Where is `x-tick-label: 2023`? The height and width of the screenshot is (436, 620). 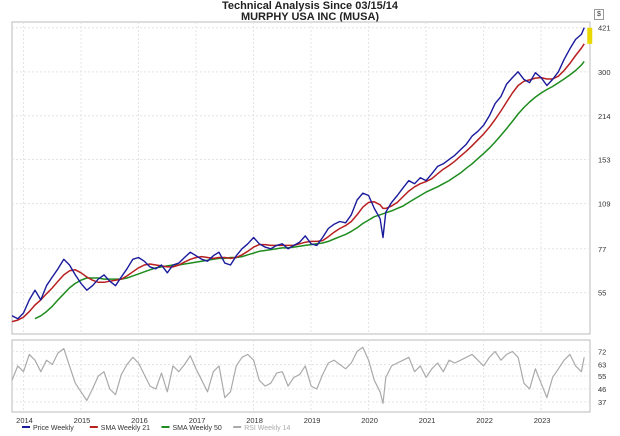 x-tick-label: 2023 is located at coordinates (542, 420).